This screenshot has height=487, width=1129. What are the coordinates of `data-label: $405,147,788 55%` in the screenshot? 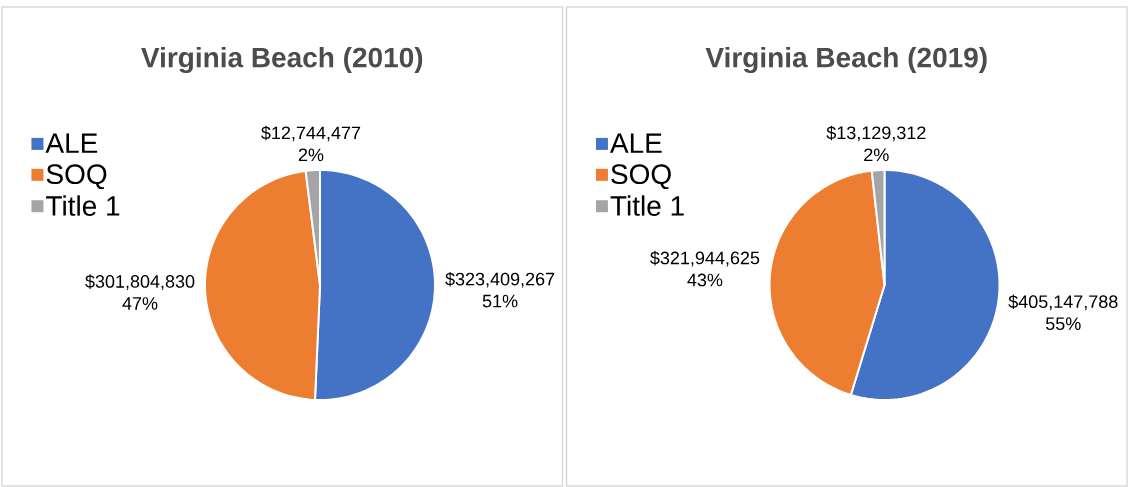 It's located at (1063, 312).